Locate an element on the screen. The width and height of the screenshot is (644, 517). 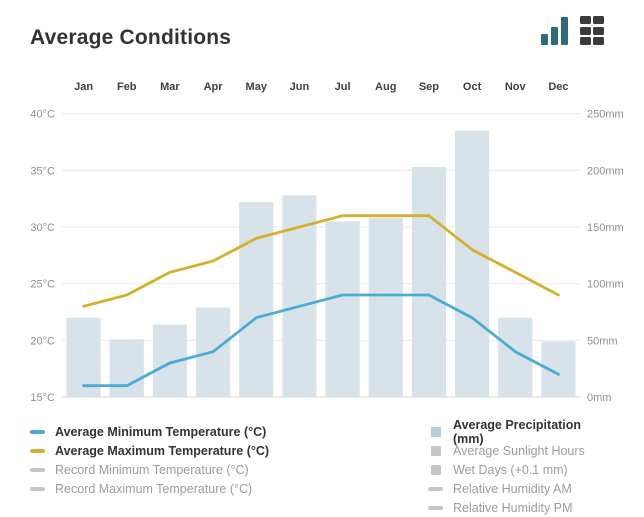
legend-item-avg-precipitation: Average Precipitation (mm) is located at coordinates (521, 432).